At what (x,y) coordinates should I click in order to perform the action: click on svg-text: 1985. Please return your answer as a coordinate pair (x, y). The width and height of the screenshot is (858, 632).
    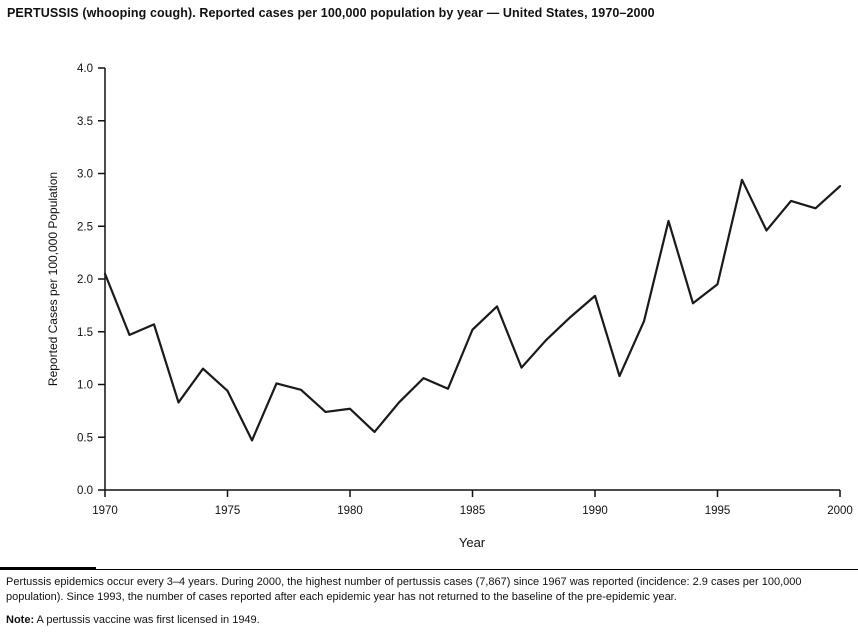
    Looking at the image, I should click on (473, 511).